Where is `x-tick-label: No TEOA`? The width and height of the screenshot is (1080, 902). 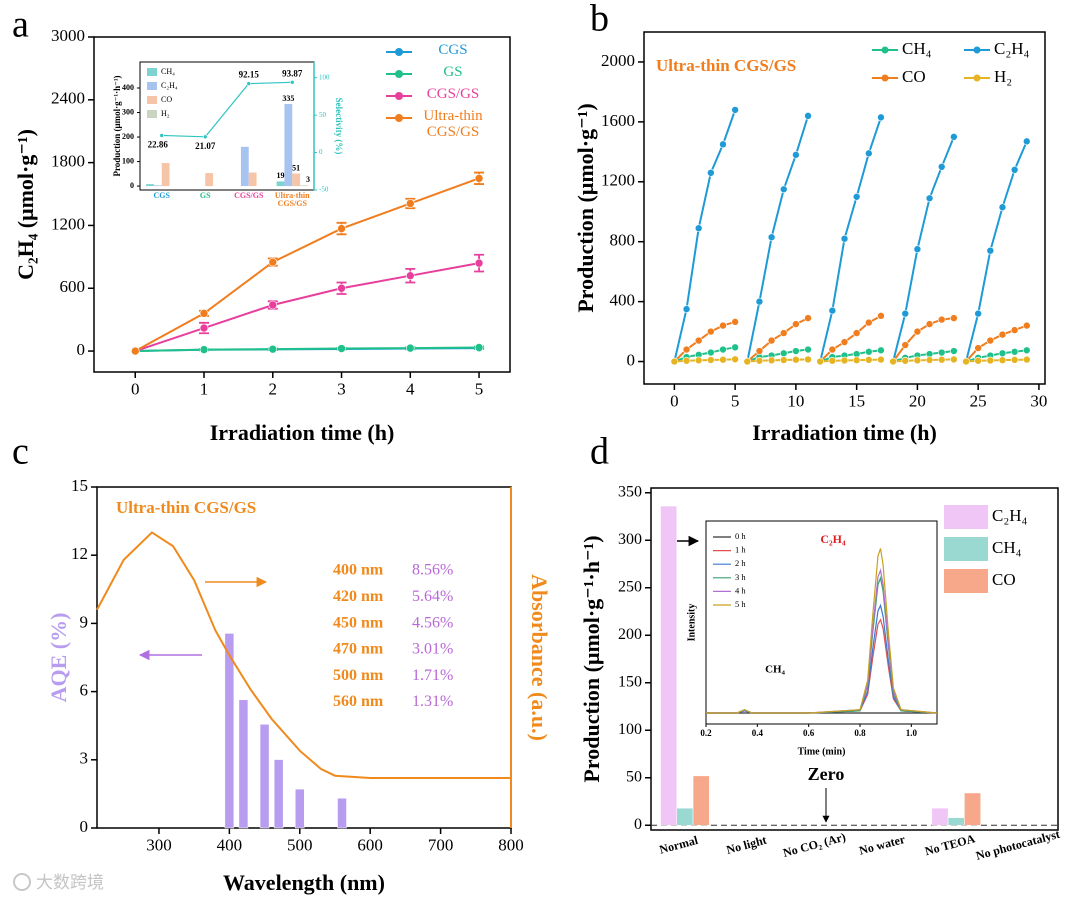 x-tick-label: No TEOA is located at coordinates (950, 844).